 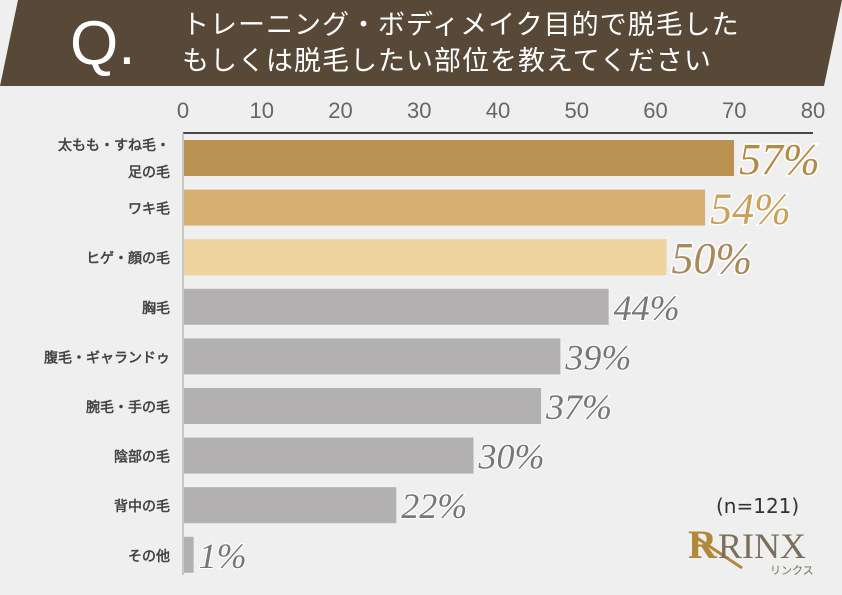 I want to click on category-label: その他, so click(x=149, y=556).